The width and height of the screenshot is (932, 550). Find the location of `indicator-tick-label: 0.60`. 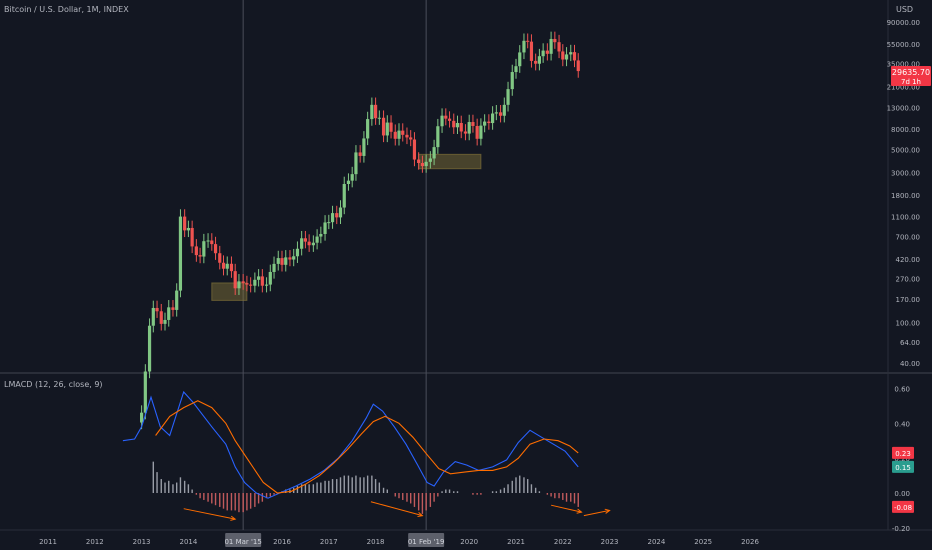

indicator-tick-label: 0.60 is located at coordinates (902, 389).